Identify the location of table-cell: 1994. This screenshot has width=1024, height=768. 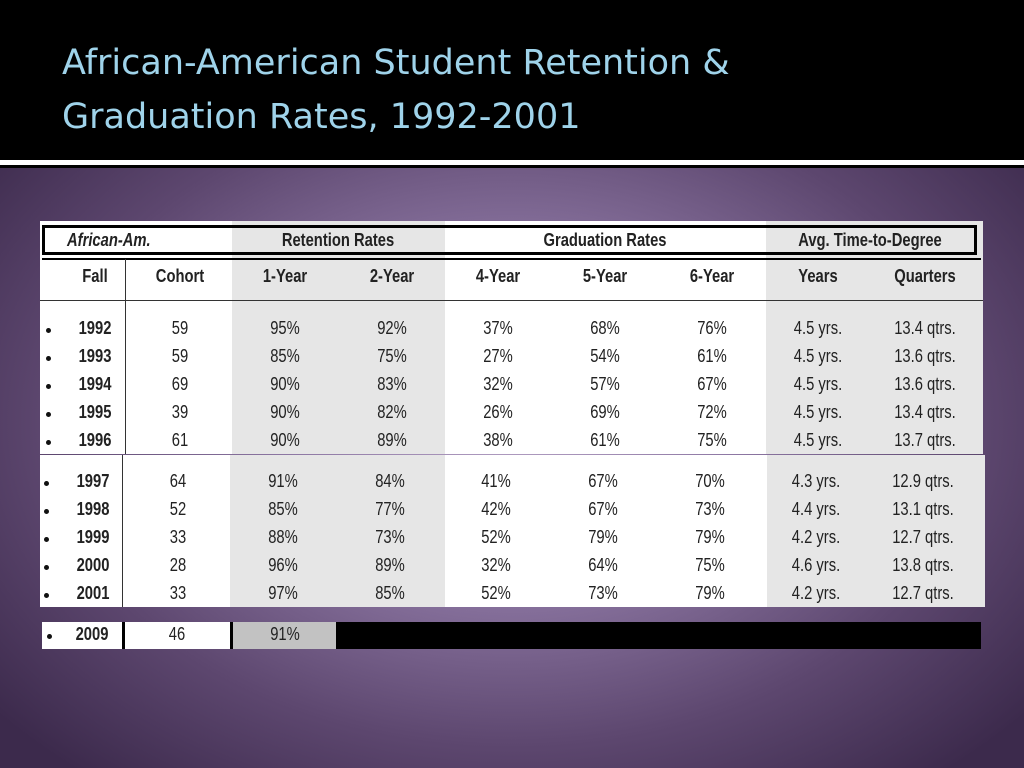
(95, 384).